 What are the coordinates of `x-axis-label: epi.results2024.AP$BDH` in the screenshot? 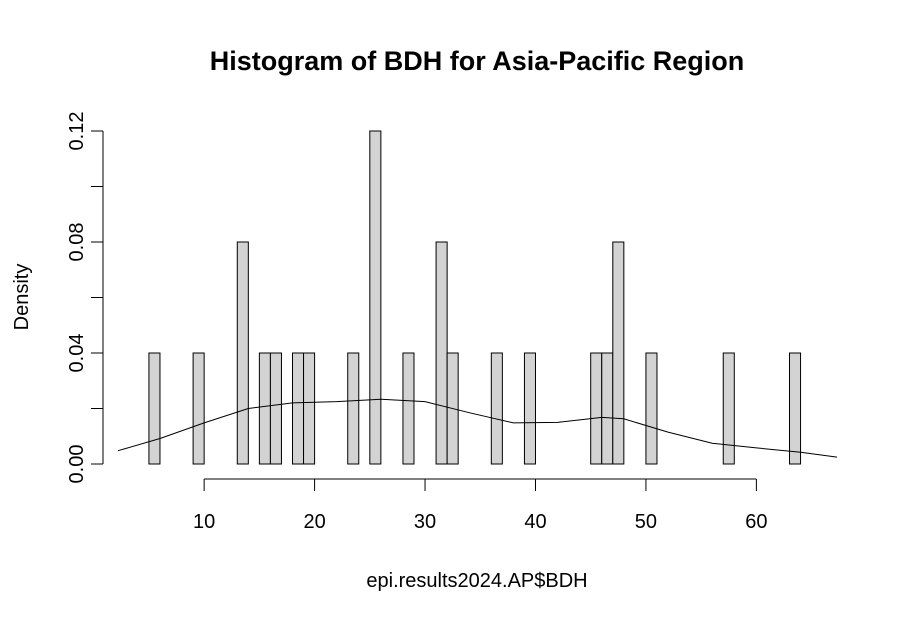 It's located at (476, 581).